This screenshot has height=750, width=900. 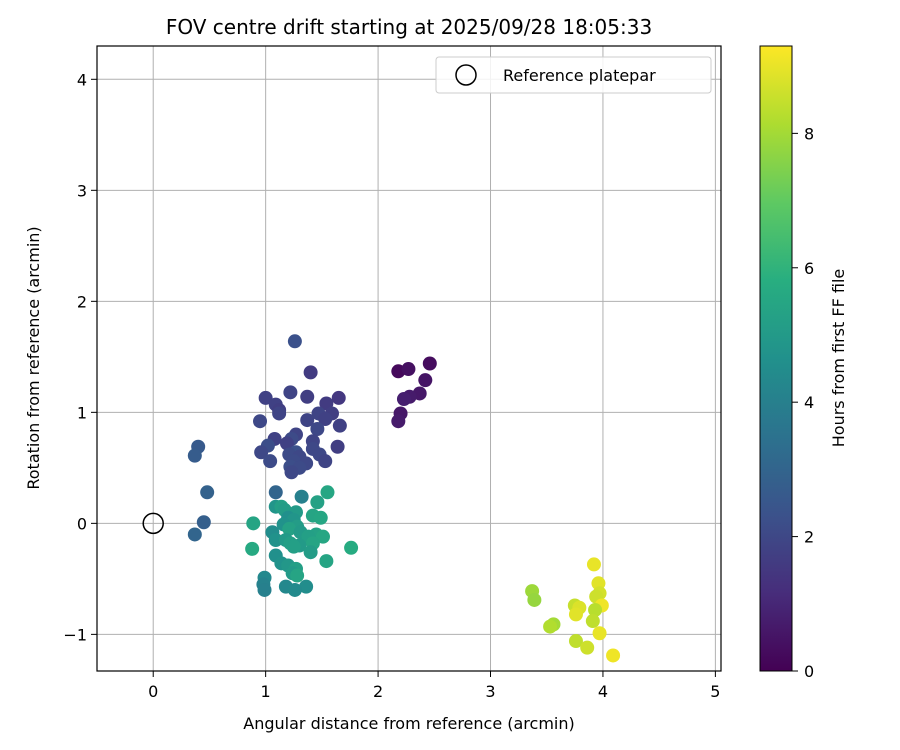 What do you see at coordinates (33, 357) in the screenshot?
I see `y-axis-label: Rotation from reference (arcmin)` at bounding box center [33, 357].